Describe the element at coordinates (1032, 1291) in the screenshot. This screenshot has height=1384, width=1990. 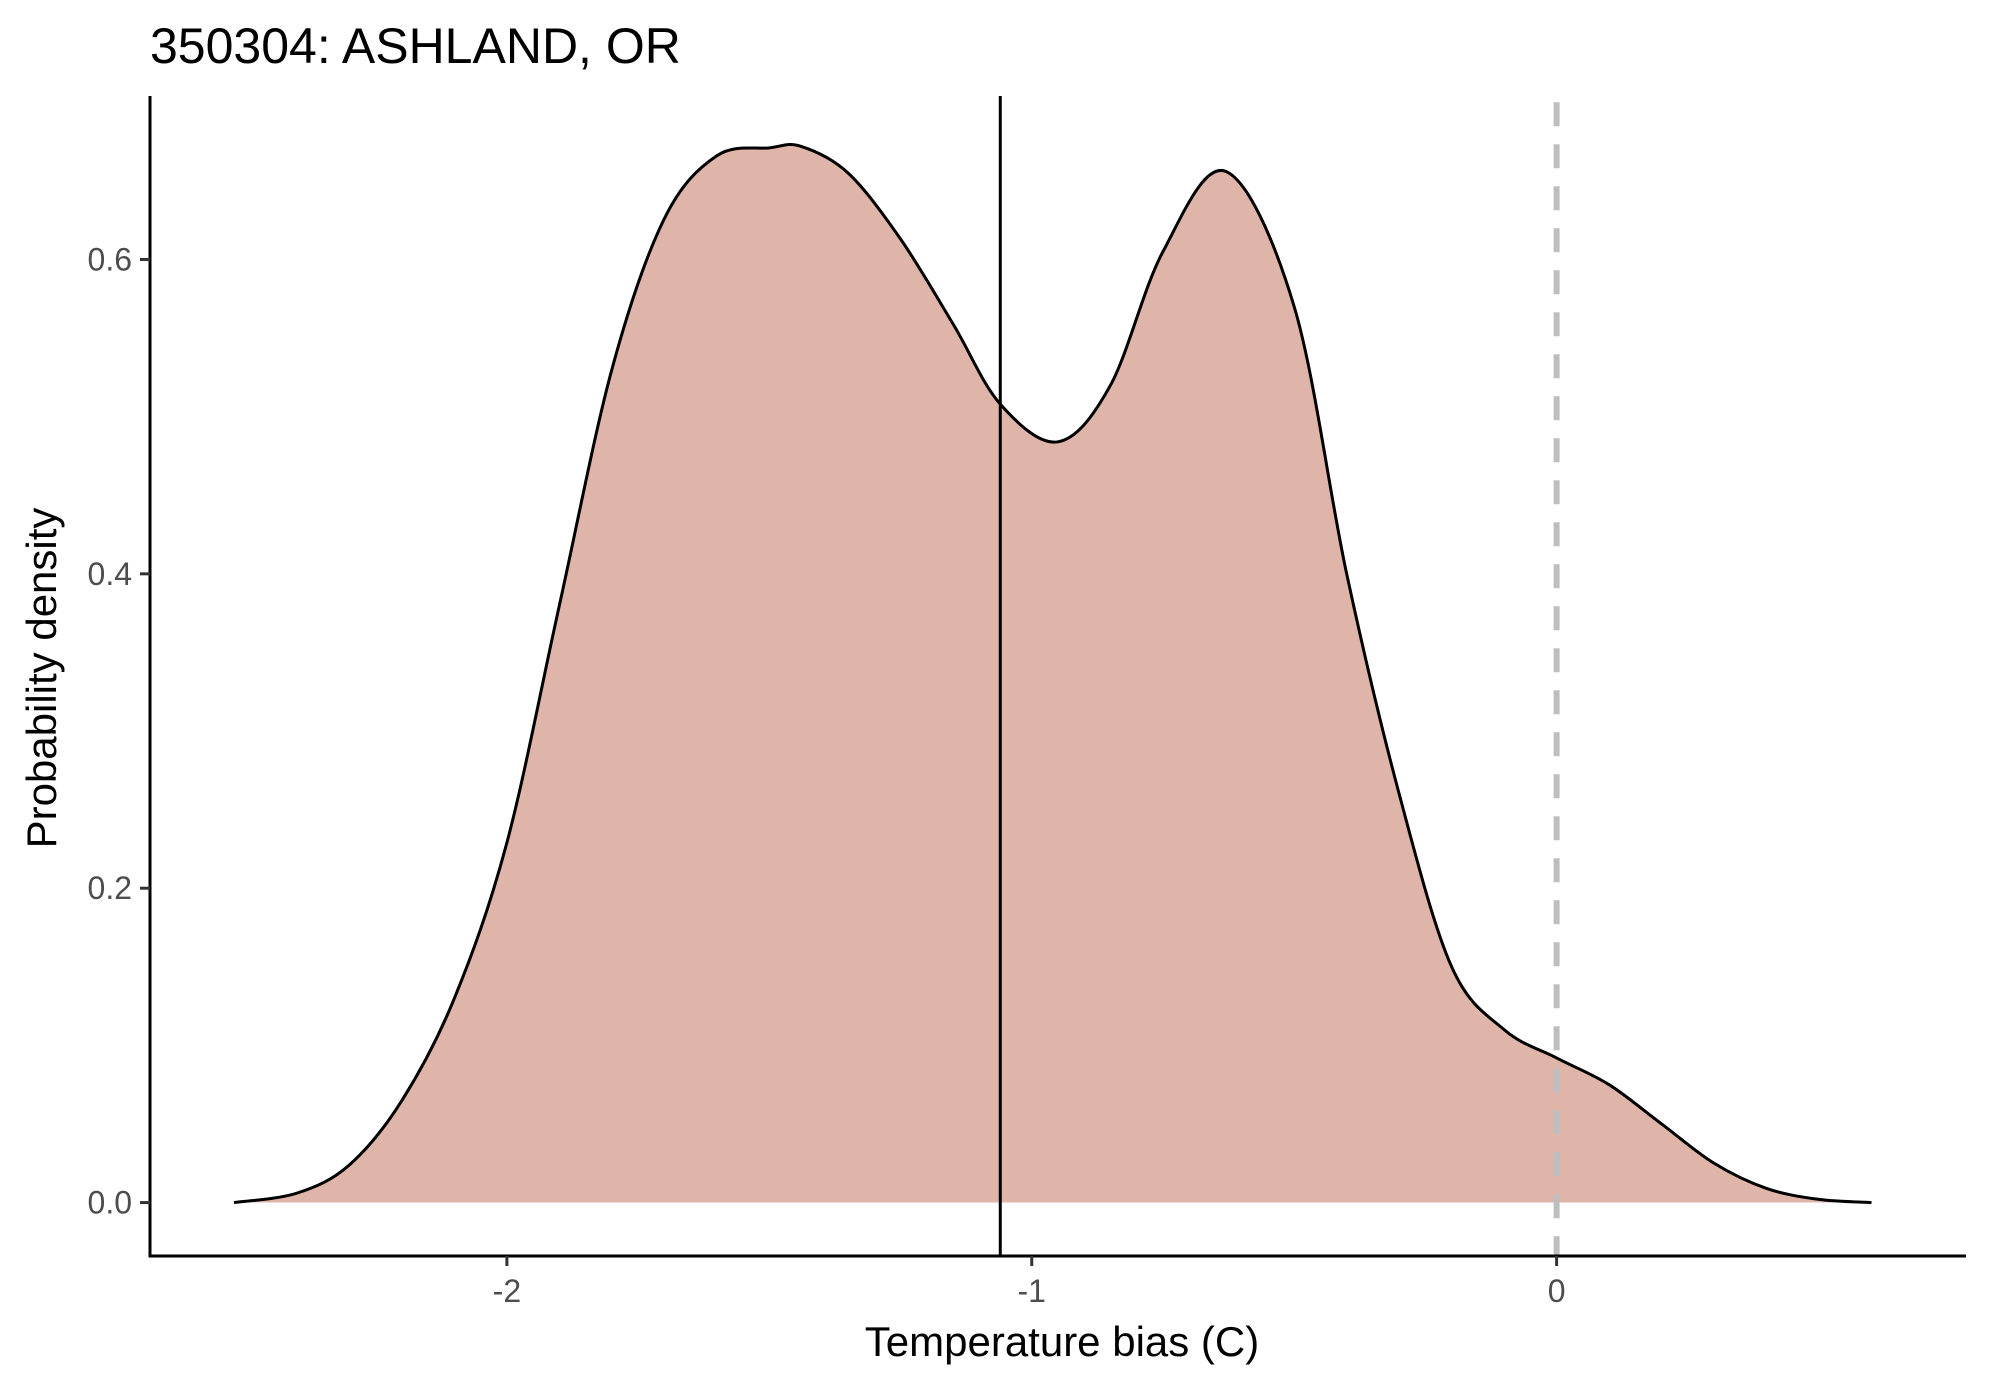
I see `x-tick-label: -1` at that location.